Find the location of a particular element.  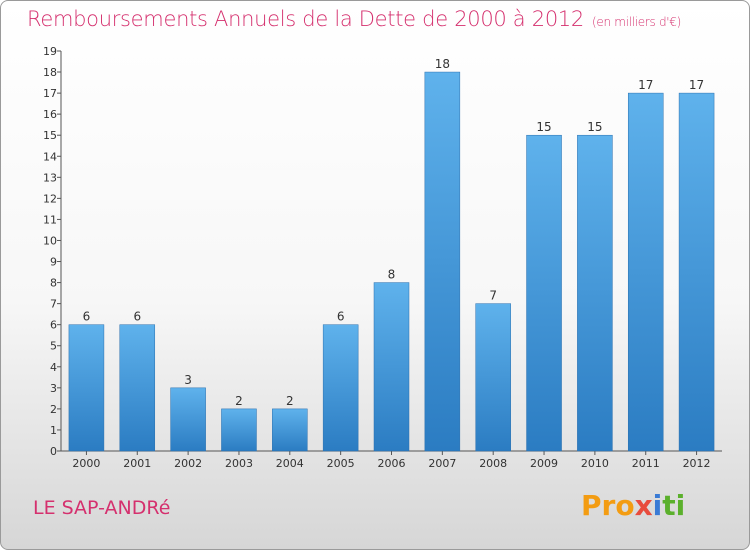

y-tick-label: 10 is located at coordinates (50, 240).